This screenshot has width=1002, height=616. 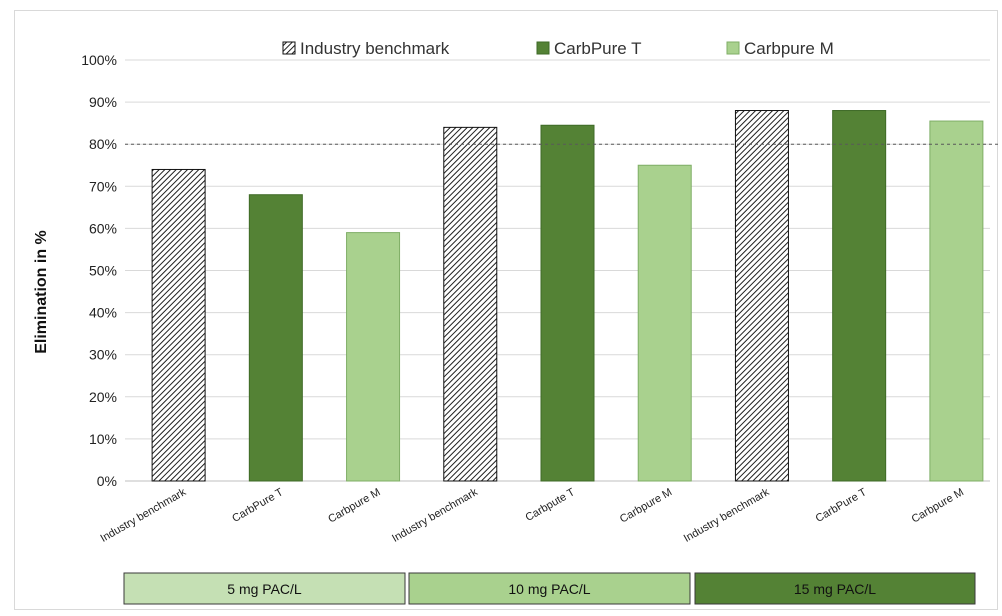 What do you see at coordinates (375, 48) in the screenshot?
I see `legend-label: Industry benchmark` at bounding box center [375, 48].